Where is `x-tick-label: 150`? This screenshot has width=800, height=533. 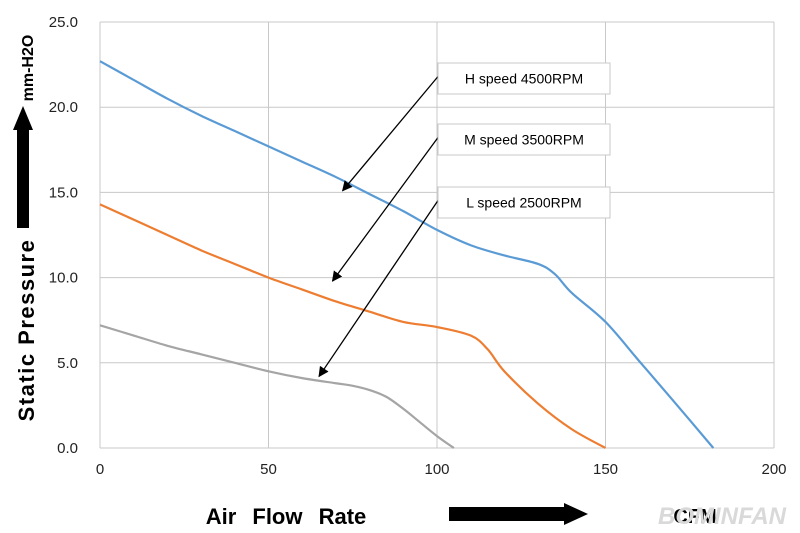
x-tick-label: 150 is located at coordinates (605, 469).